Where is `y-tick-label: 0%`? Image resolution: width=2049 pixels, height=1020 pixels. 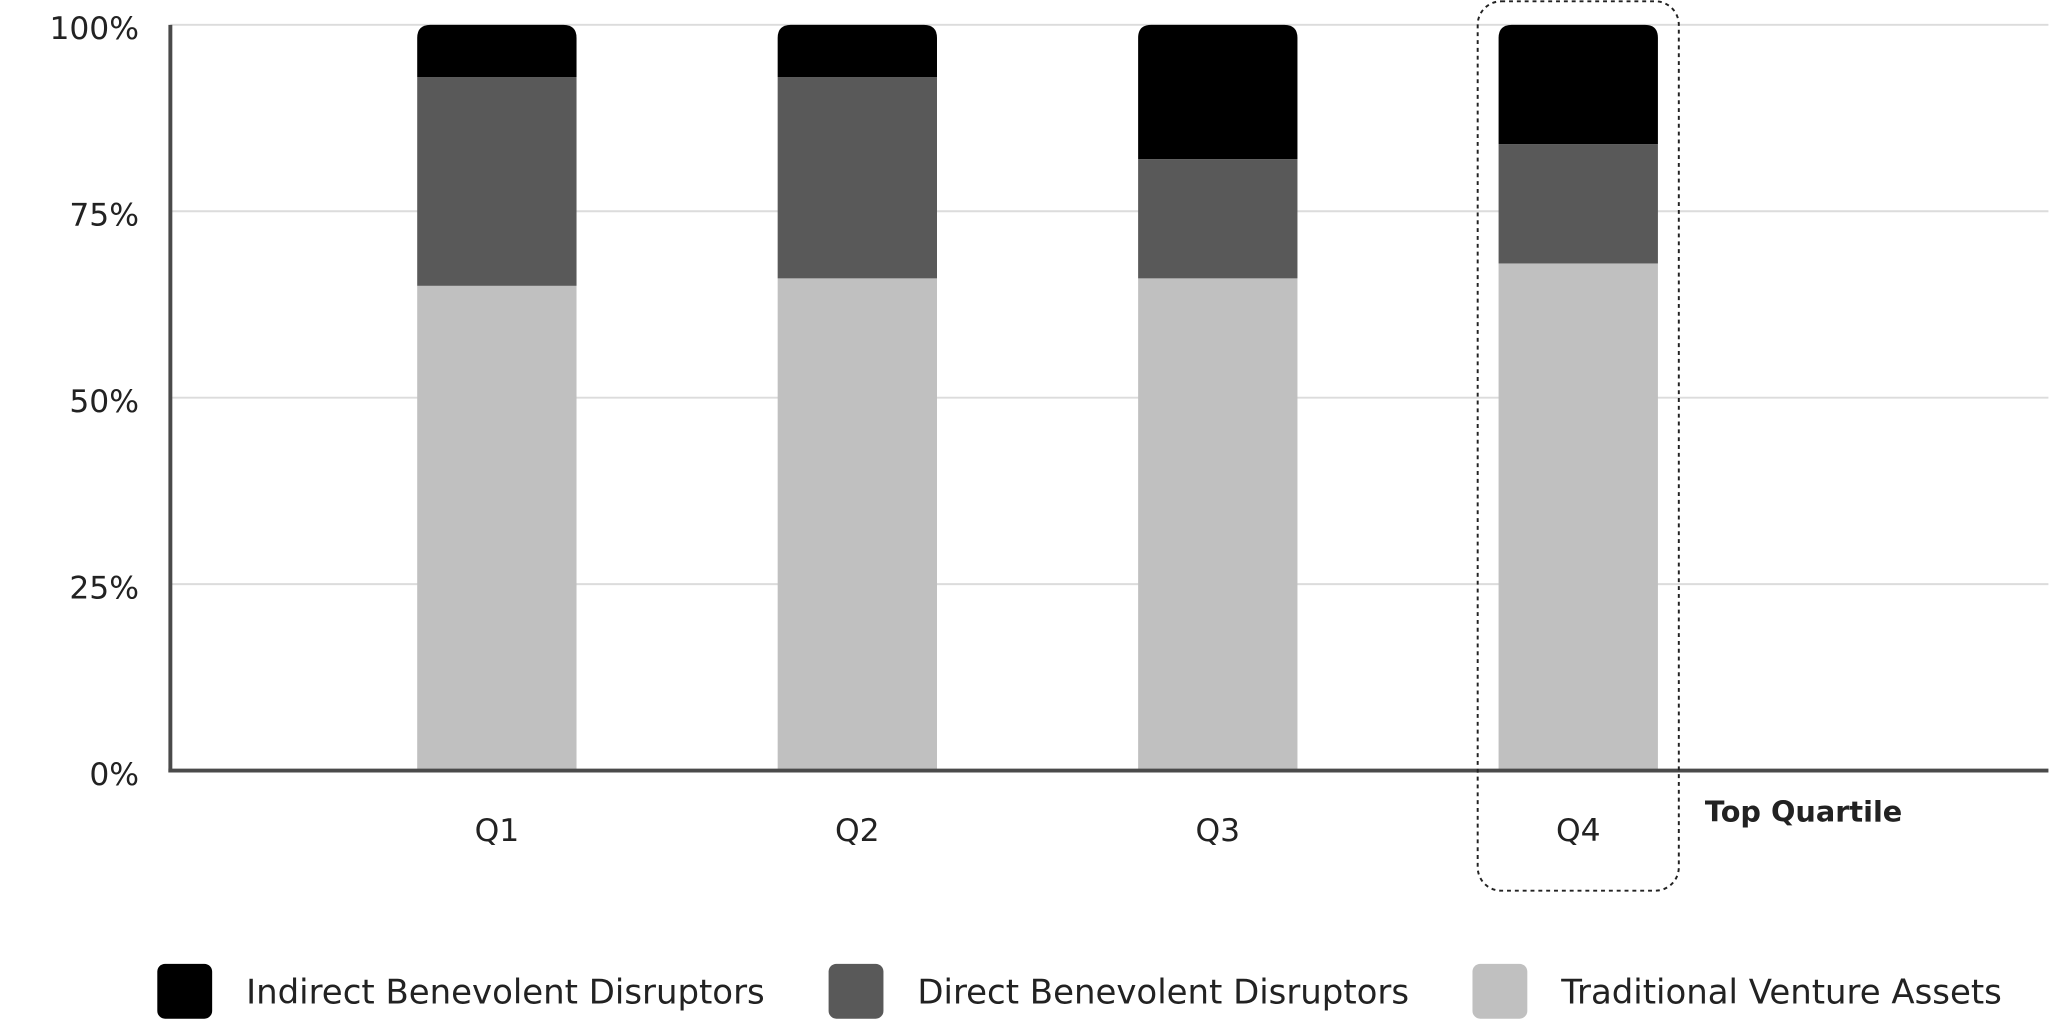
y-tick-label: 0% is located at coordinates (114, 775).